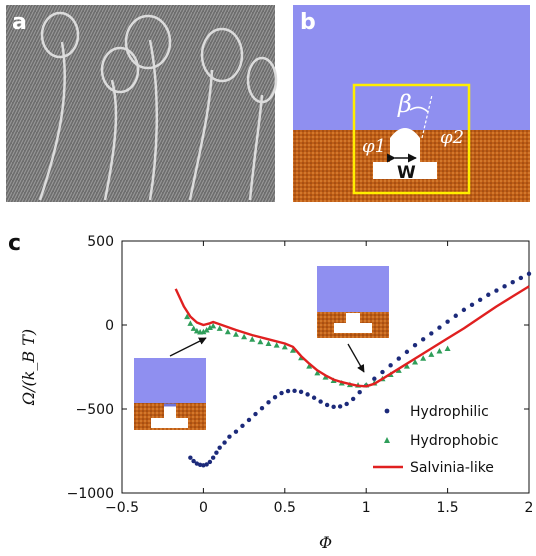 This screenshot has width=536, height=556. I want to click on x-tick-label: −0.5, so click(122, 508).